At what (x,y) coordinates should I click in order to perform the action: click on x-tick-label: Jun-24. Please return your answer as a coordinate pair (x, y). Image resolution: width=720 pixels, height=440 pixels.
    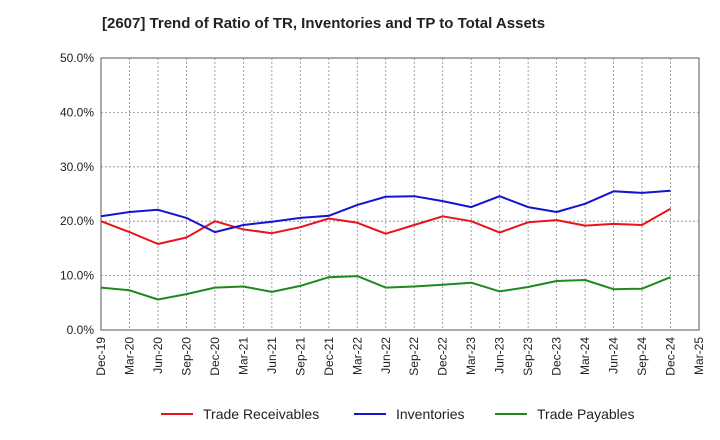
    Looking at the image, I should click on (614, 355).